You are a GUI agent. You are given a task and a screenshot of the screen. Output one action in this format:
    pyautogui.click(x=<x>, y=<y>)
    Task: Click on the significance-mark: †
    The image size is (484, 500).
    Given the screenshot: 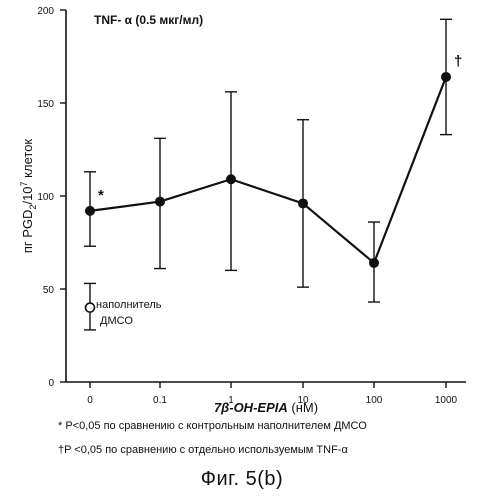 What is the action you would take?
    pyautogui.click(x=458, y=61)
    